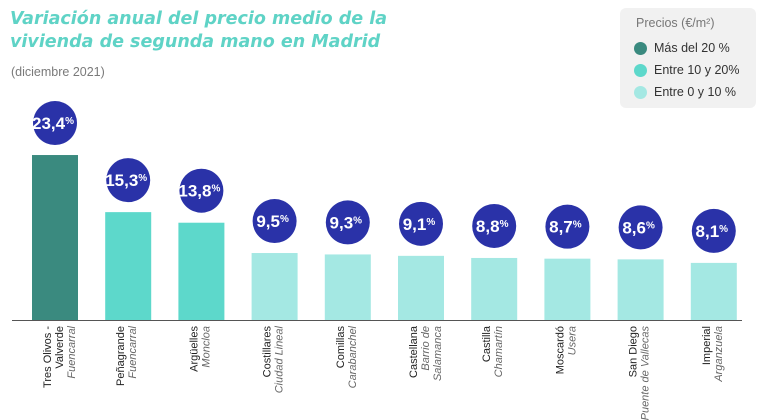  I want to click on legend-label-high: Más del 20 %, so click(692, 48).